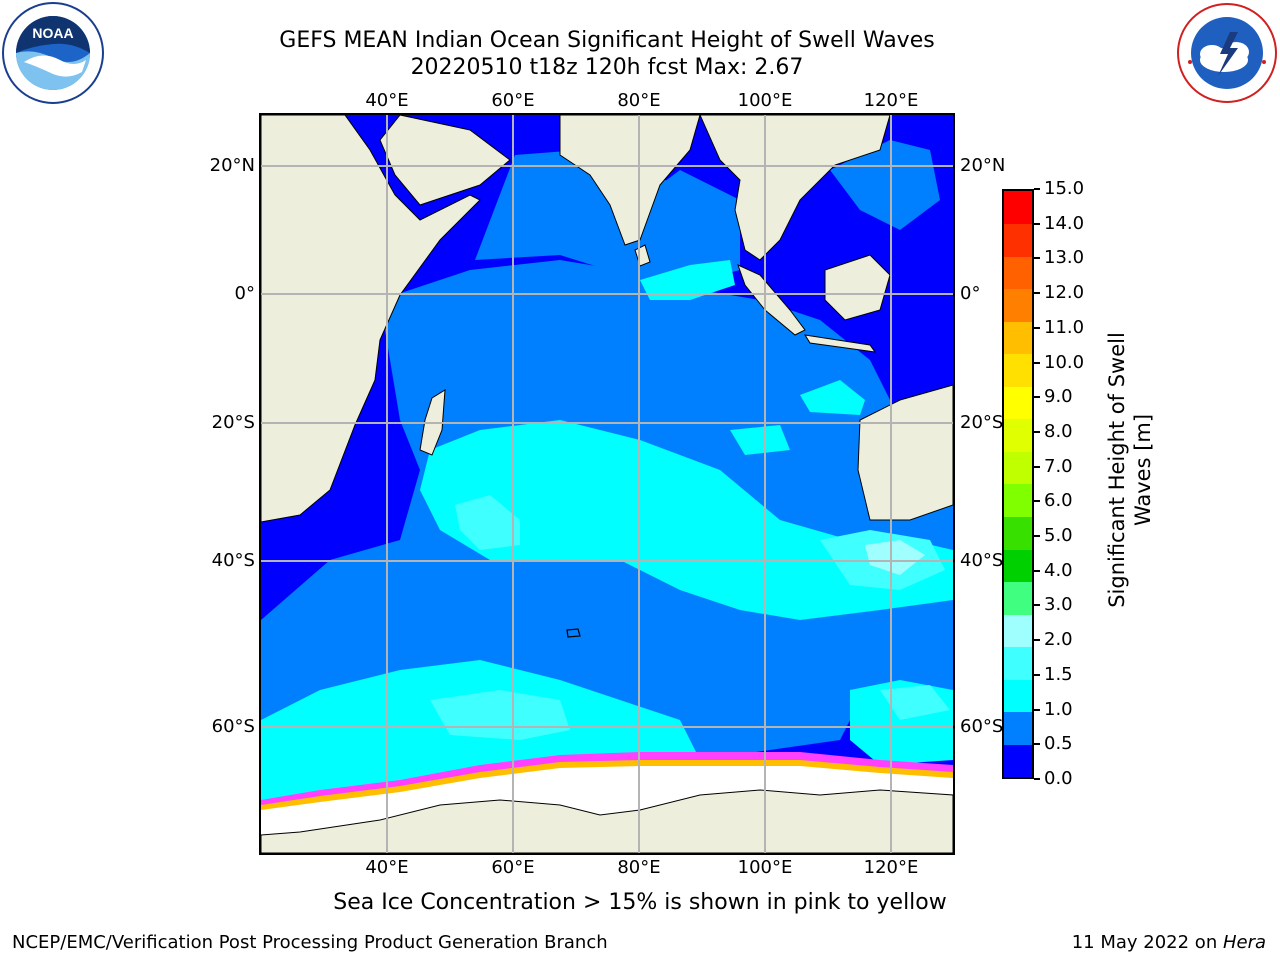  What do you see at coordinates (53, 53) in the screenshot?
I see `noaa-logo: NOAA` at bounding box center [53, 53].